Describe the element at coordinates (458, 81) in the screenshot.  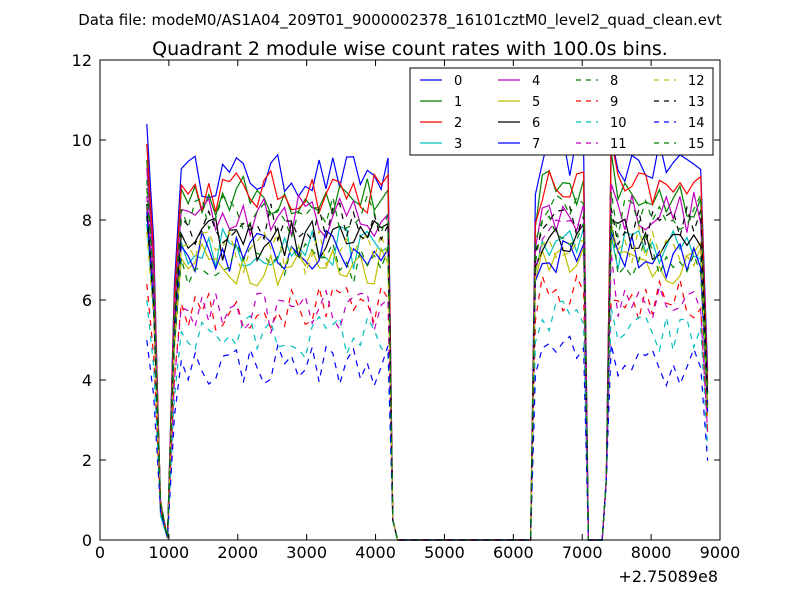
I see `legend-label-0: 0` at that location.